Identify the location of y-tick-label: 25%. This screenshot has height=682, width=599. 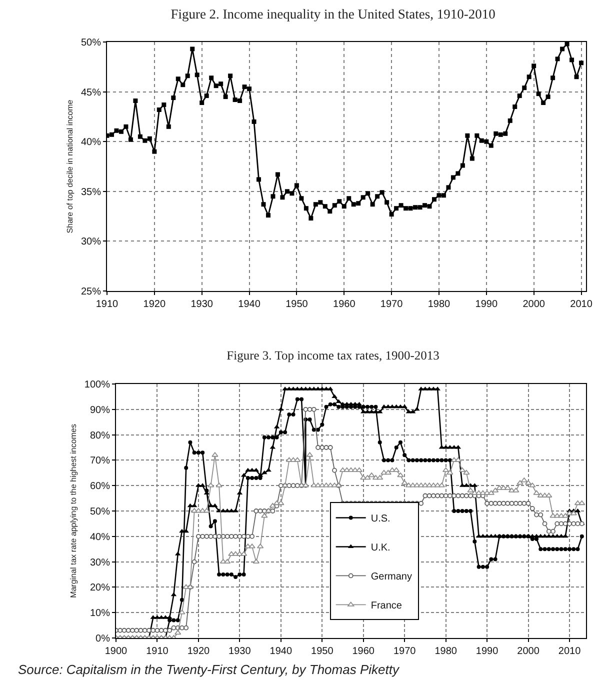
(91, 292).